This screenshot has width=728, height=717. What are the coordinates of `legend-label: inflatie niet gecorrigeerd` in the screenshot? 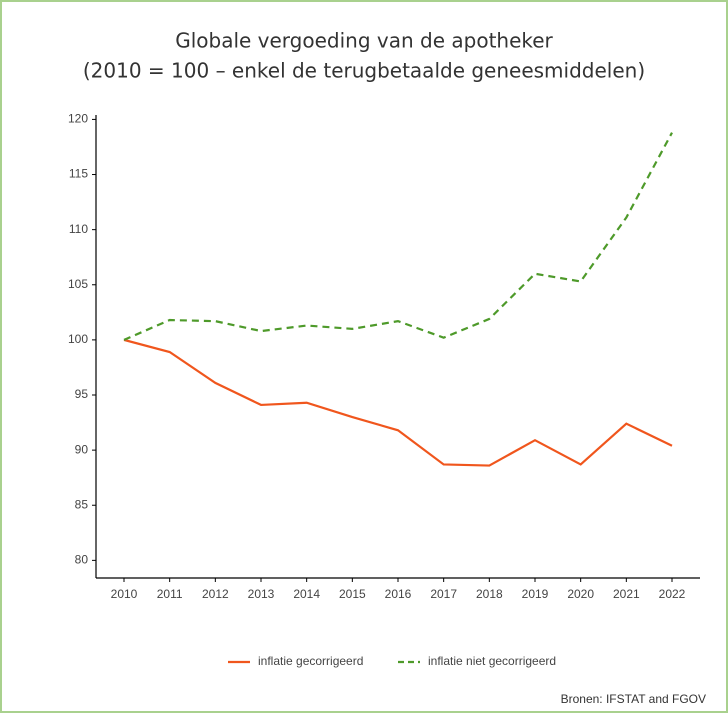 It's located at (492, 661).